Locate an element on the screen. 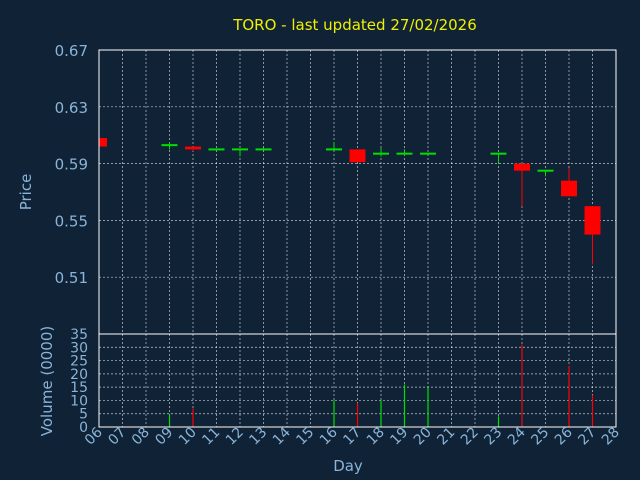 The width and height of the screenshot is (640, 480). volume-tick-label: 10 is located at coordinates (79, 401).